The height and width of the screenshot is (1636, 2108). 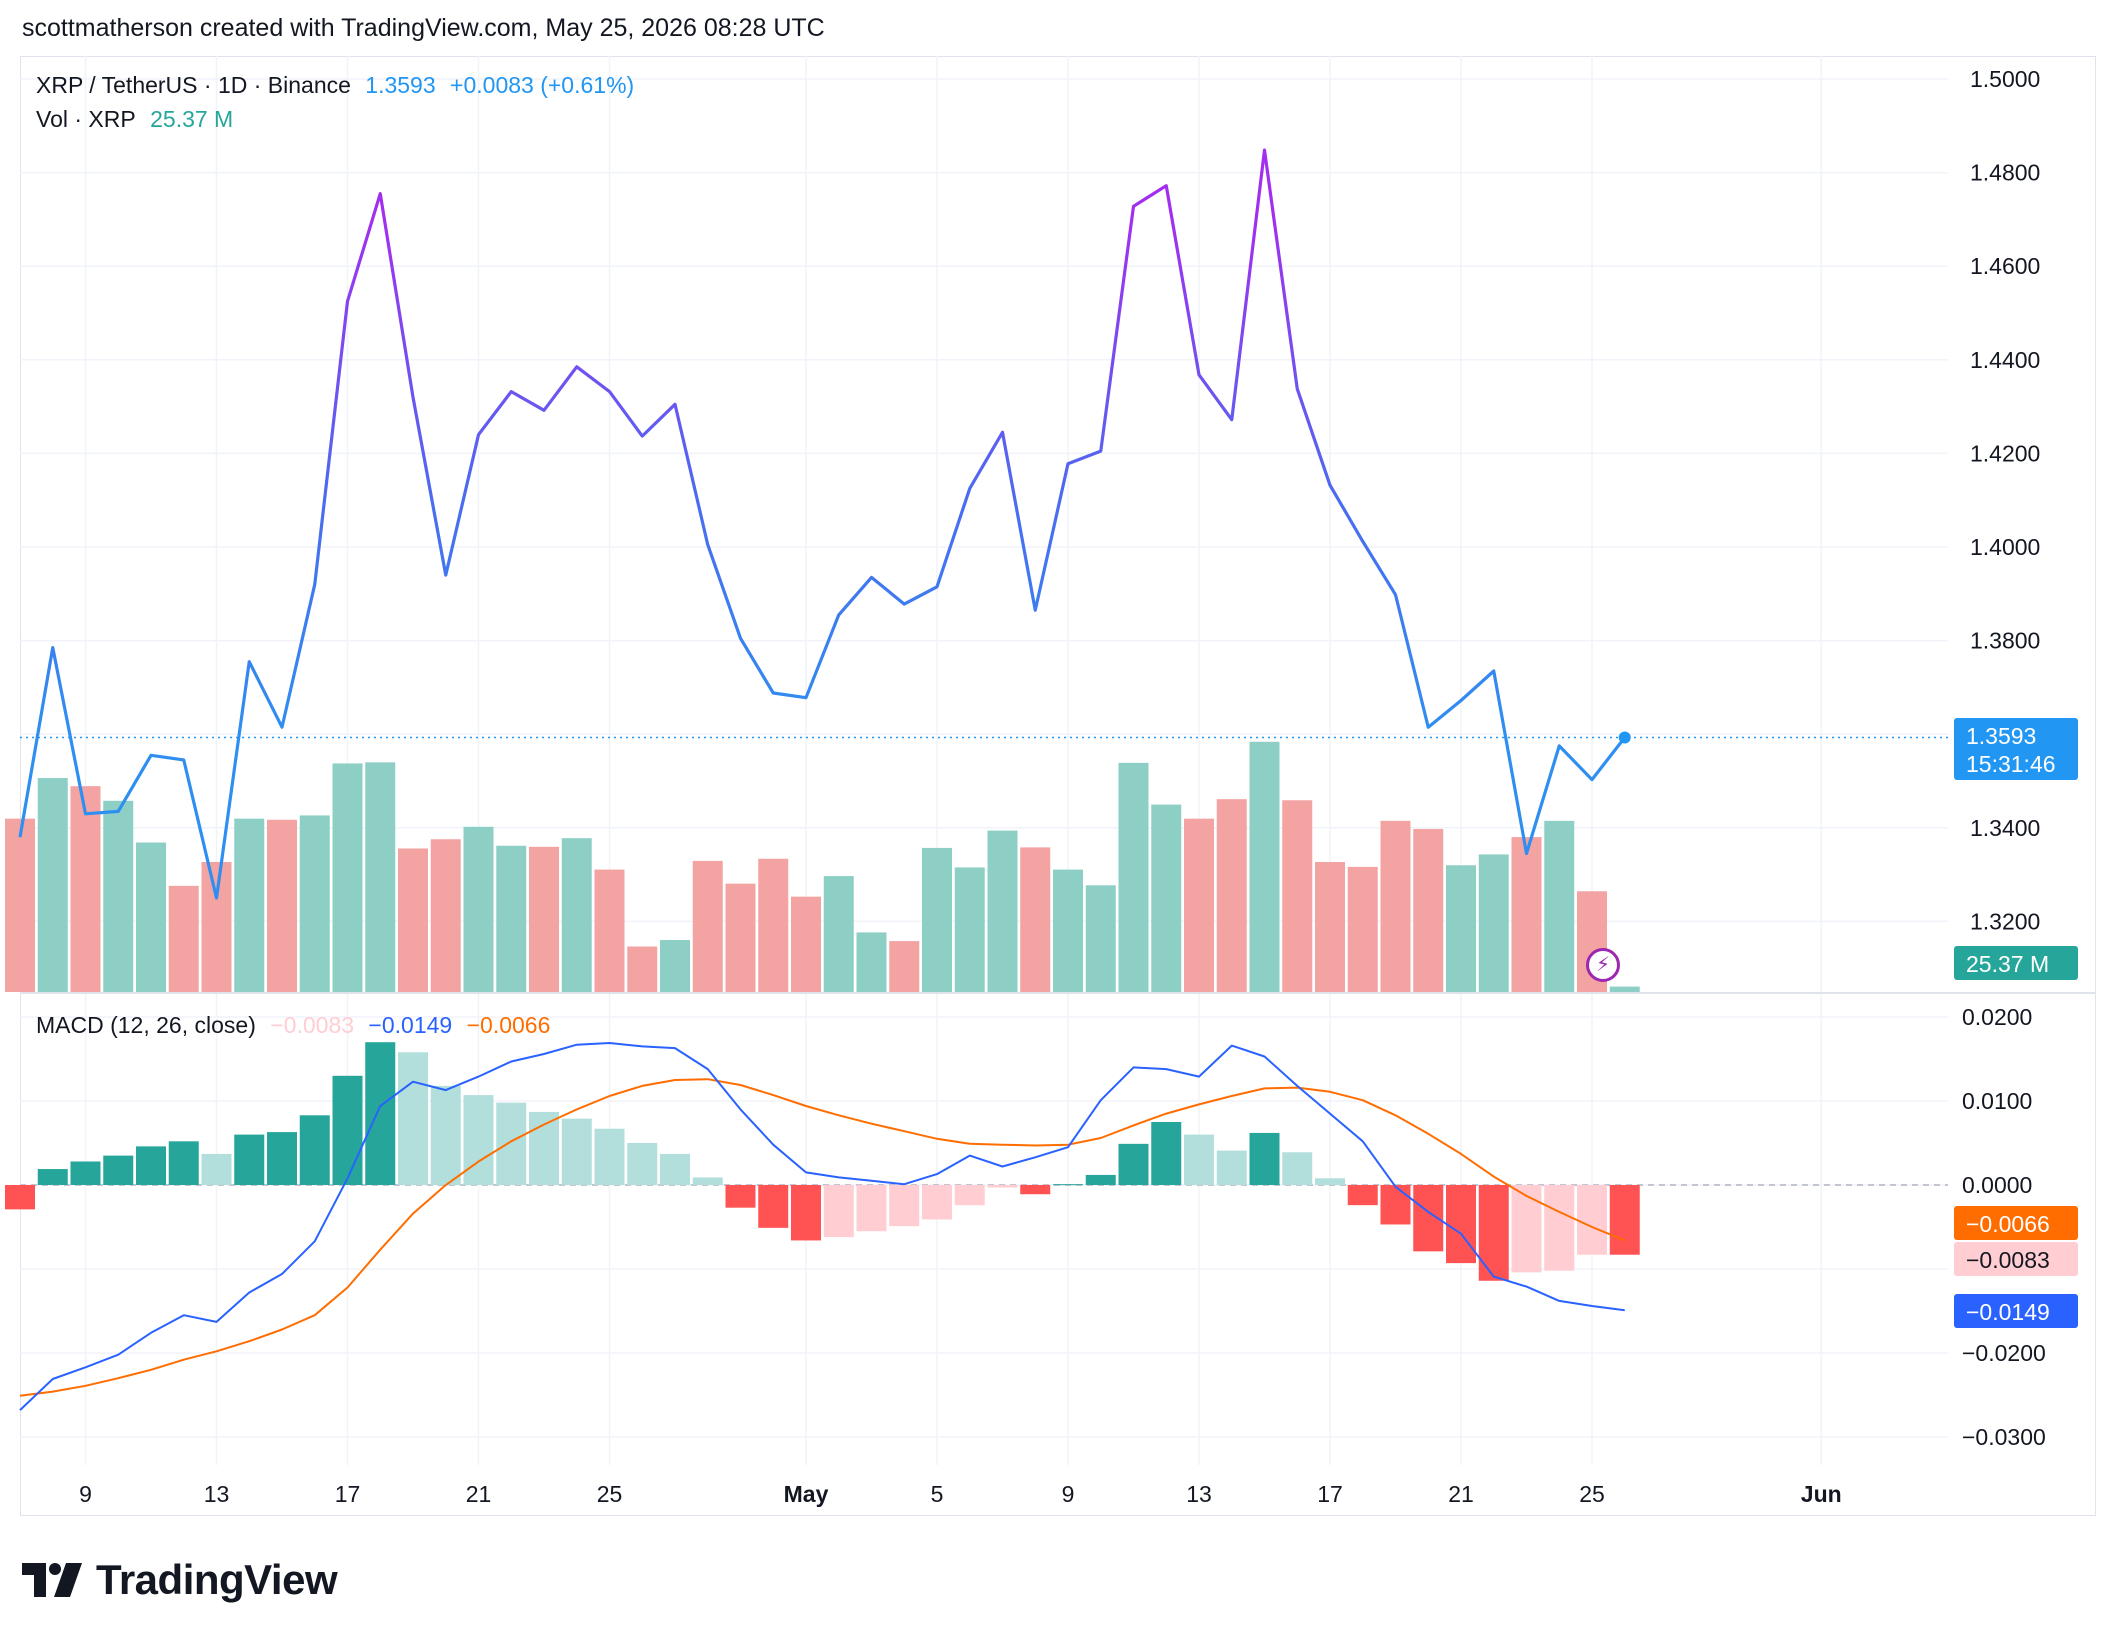 I want to click on macd-axis-tick: −0.0300, so click(x=2004, y=1437).